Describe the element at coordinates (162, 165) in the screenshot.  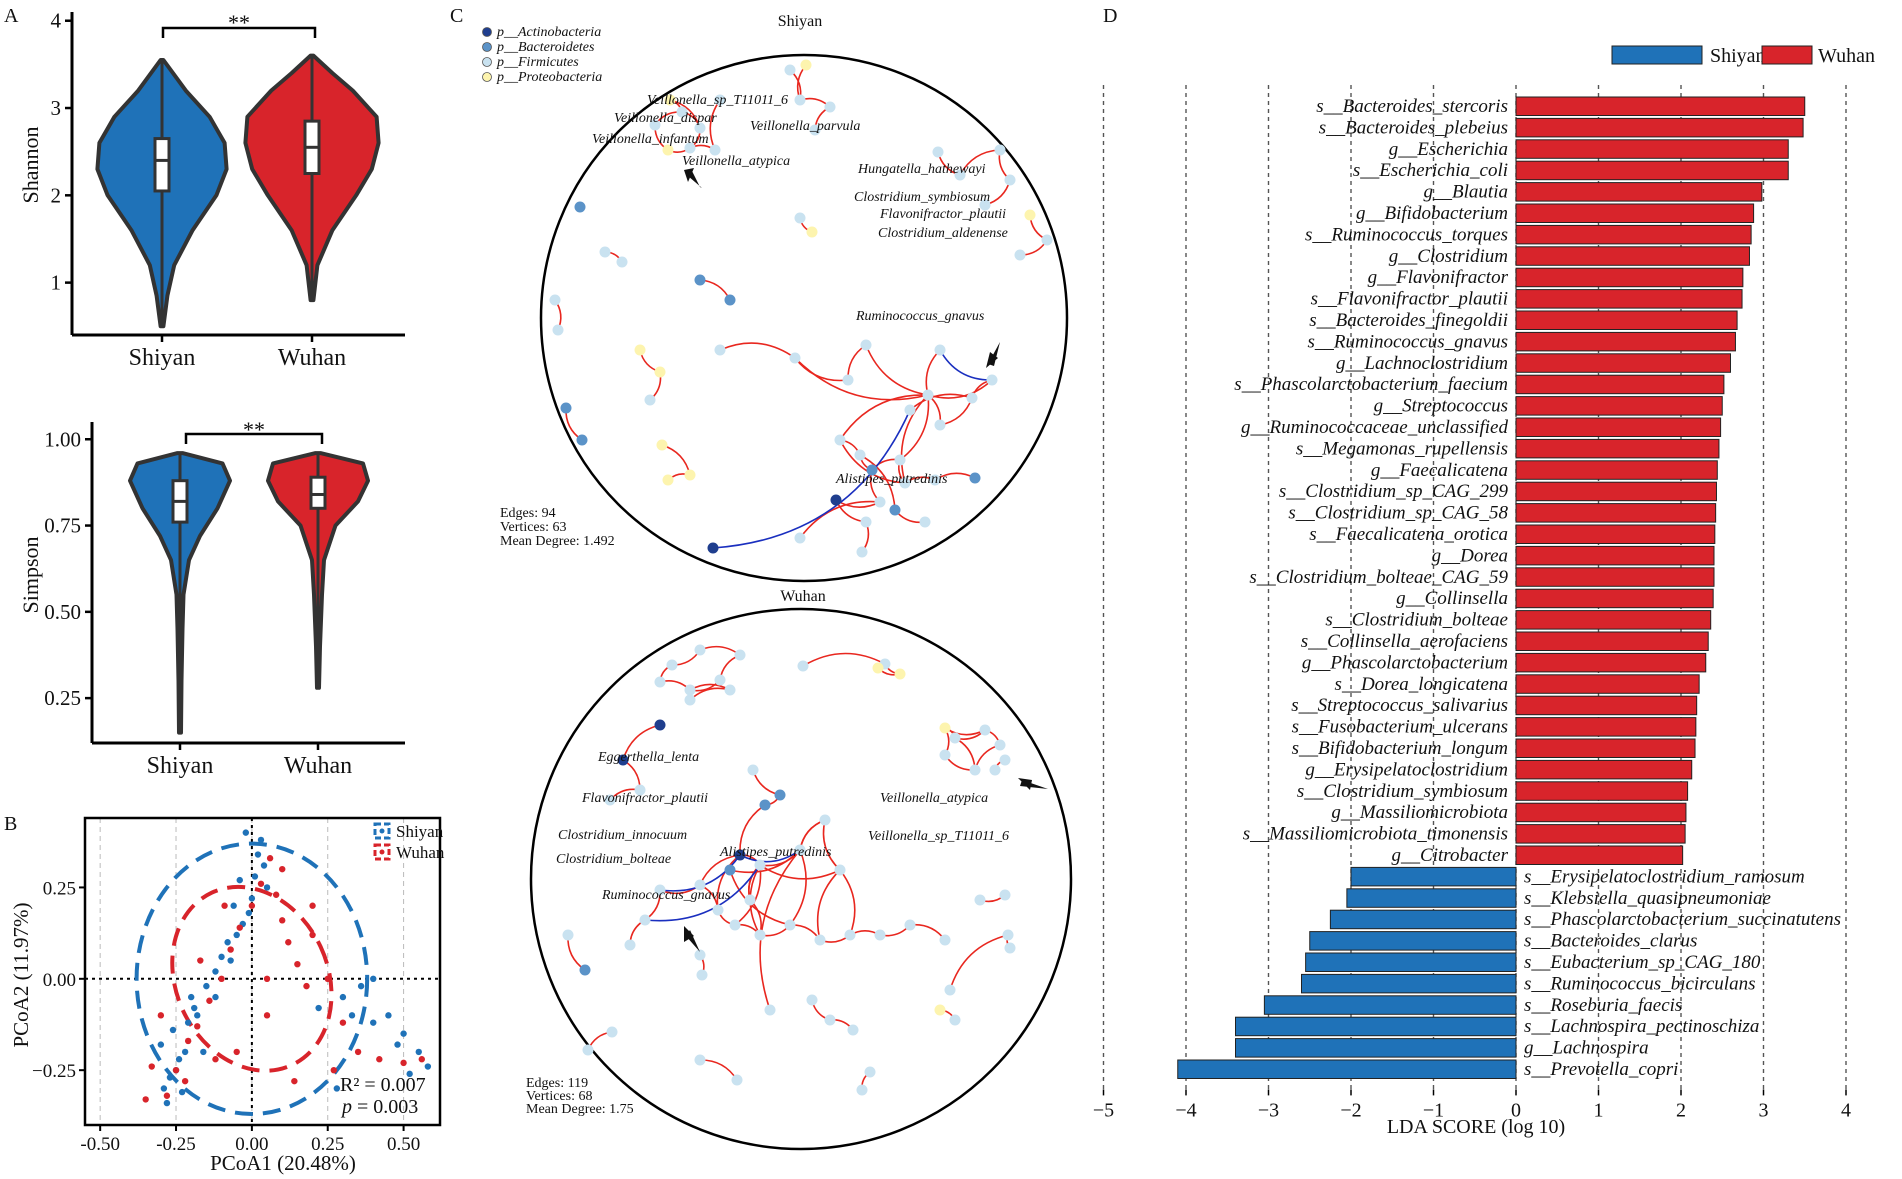
I see `boxplot-shiyan` at that location.